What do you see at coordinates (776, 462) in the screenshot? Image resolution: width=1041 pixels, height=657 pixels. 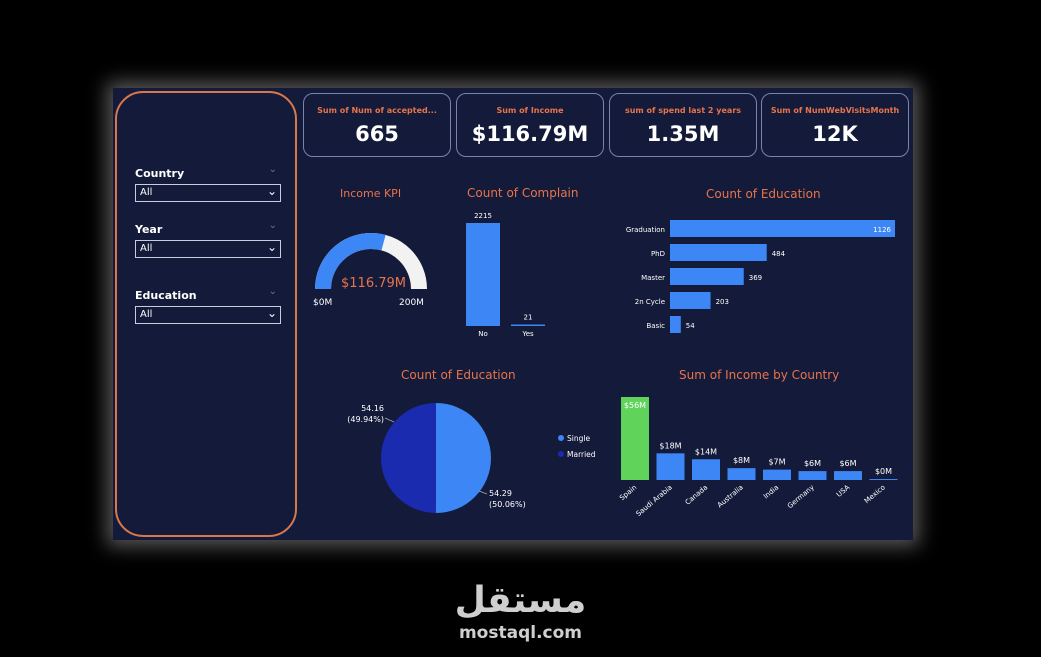 I see `data-label: $7M` at bounding box center [776, 462].